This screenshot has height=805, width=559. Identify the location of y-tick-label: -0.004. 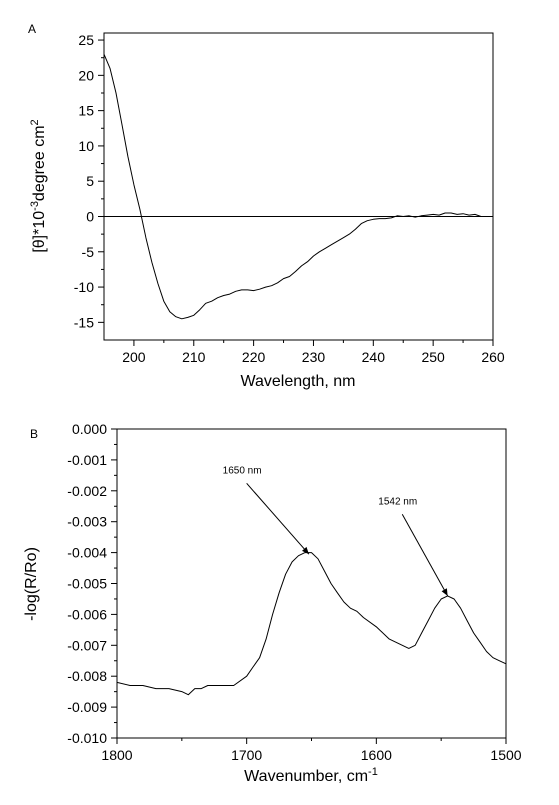
(87, 553).